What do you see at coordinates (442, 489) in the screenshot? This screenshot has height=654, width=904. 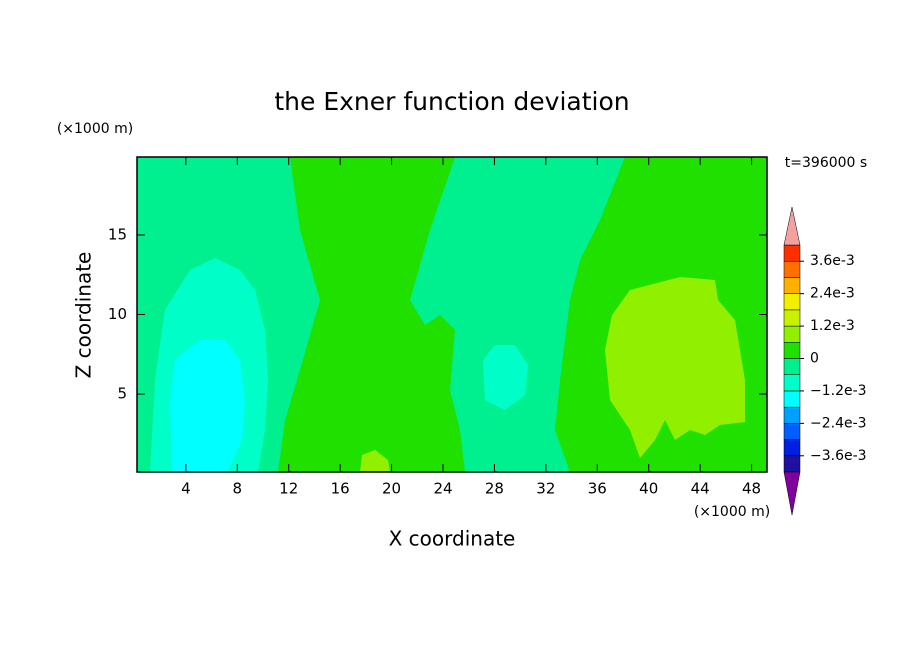 I see `x-tick-label: 24` at bounding box center [442, 489].